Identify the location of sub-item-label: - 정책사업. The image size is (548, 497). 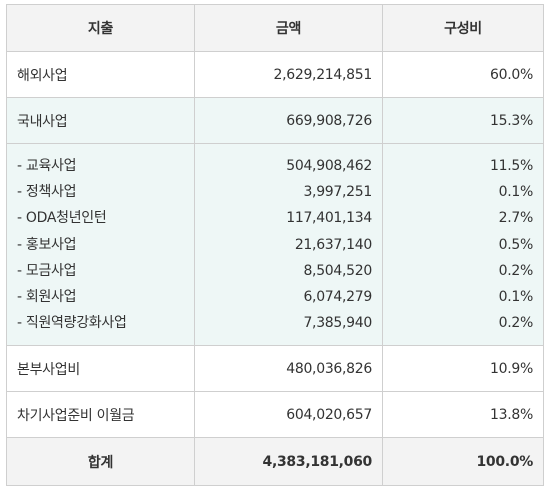
(47, 192).